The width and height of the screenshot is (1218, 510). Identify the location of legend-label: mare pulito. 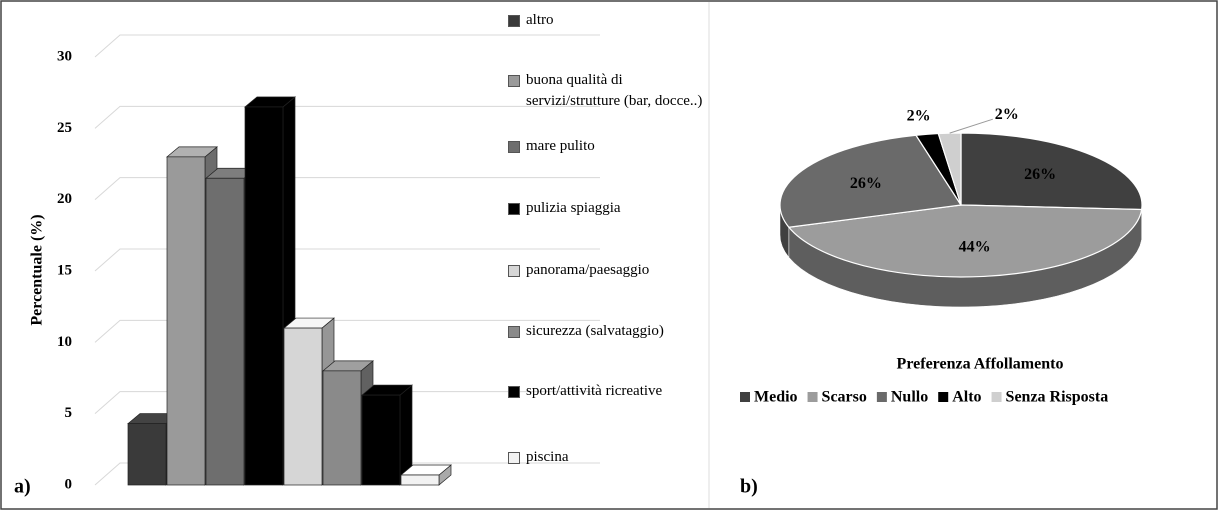
(560, 146).